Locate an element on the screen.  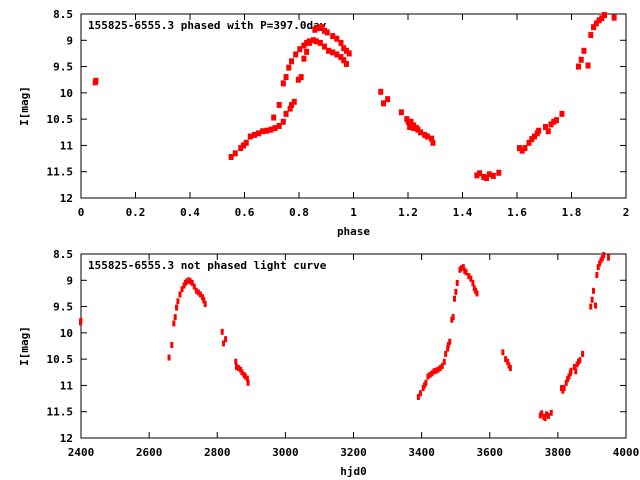
phased-xtick-label: 0 is located at coordinates (81, 212).